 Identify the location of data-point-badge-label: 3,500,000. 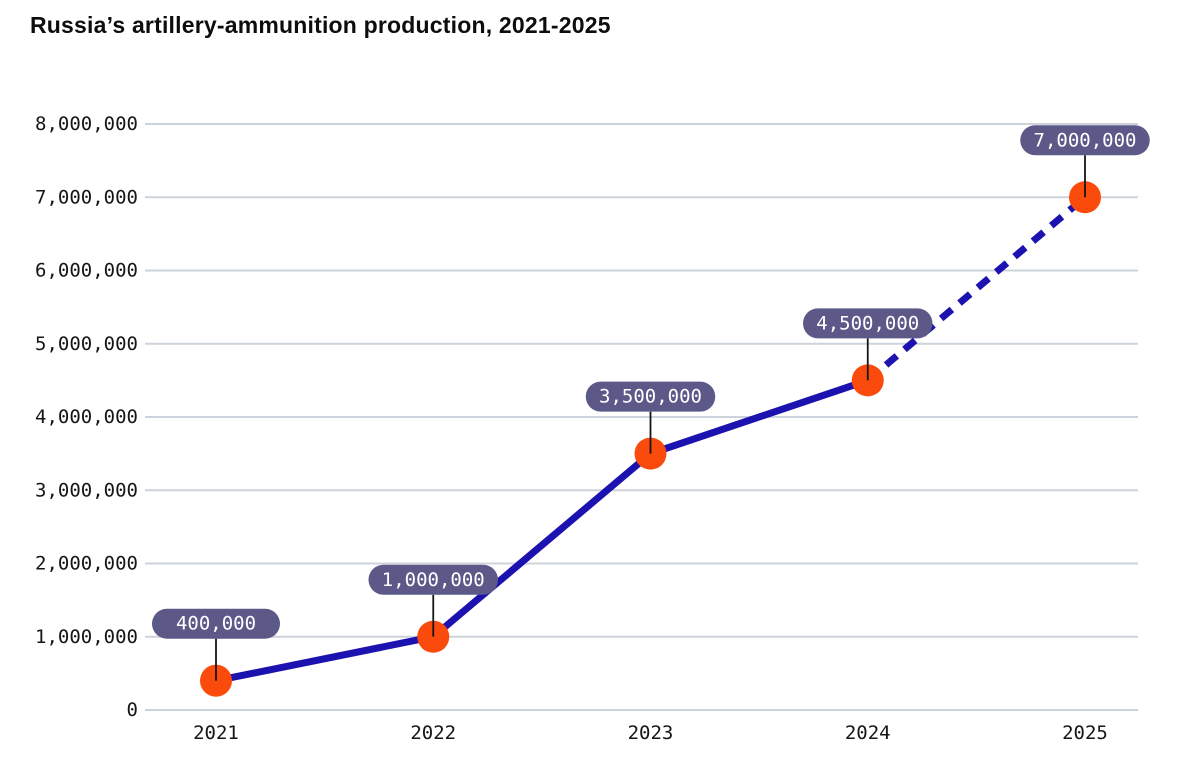
(650, 397).